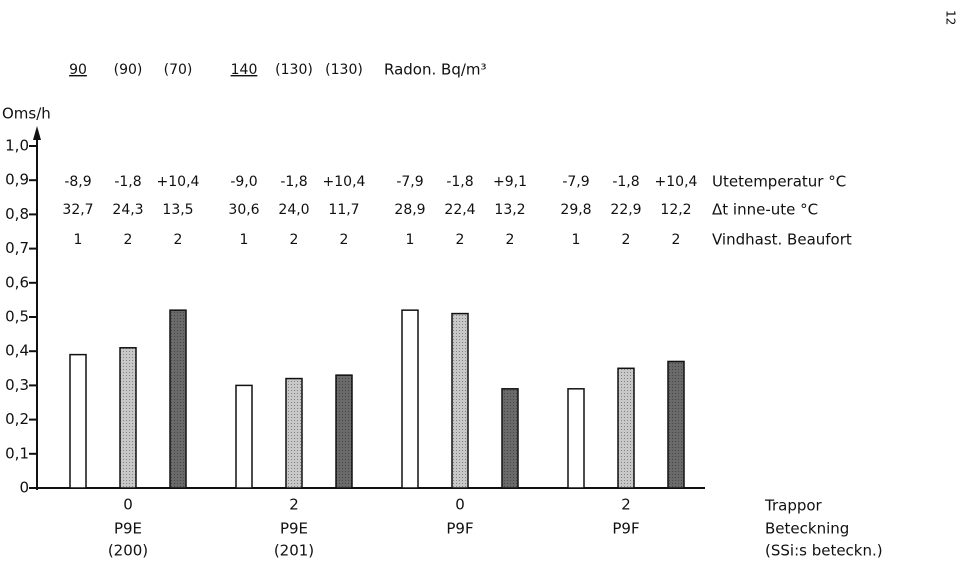 The image size is (960, 562). What do you see at coordinates (459, 210) in the screenshot?
I see `condition-value: 22,4` at bounding box center [459, 210].